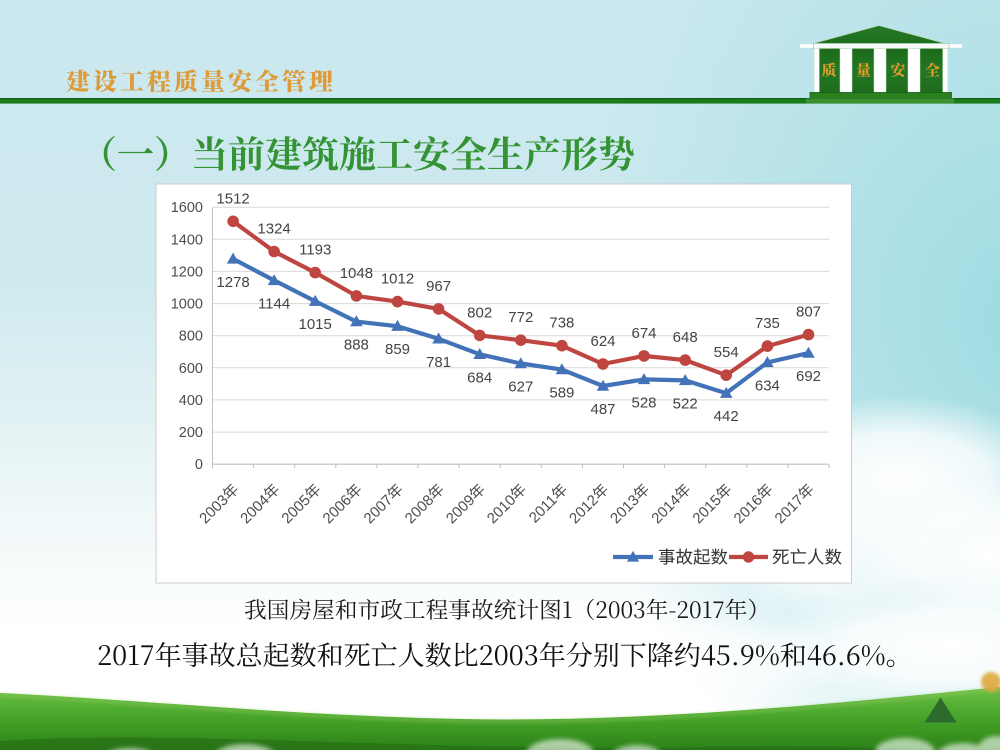  I want to click on svg-text: 528, so click(643, 402).